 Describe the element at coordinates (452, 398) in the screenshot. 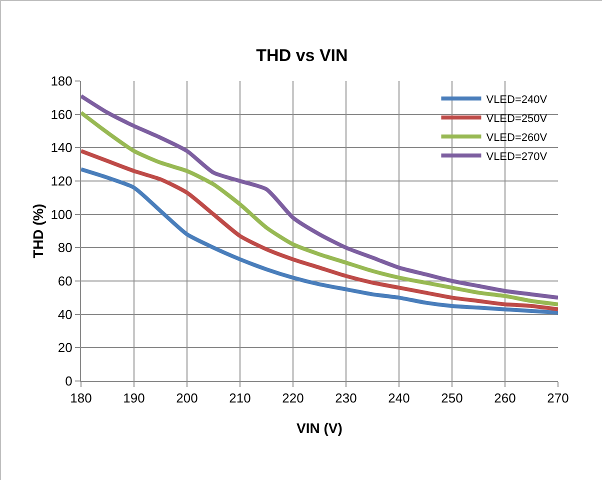

I see `x-tick-label: 250` at that location.